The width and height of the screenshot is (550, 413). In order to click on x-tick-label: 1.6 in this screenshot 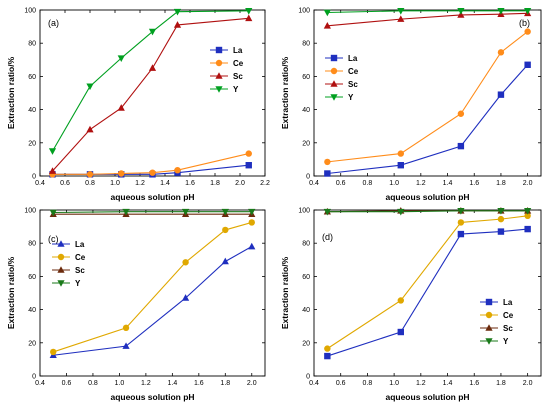, I will do `click(190, 183)`.